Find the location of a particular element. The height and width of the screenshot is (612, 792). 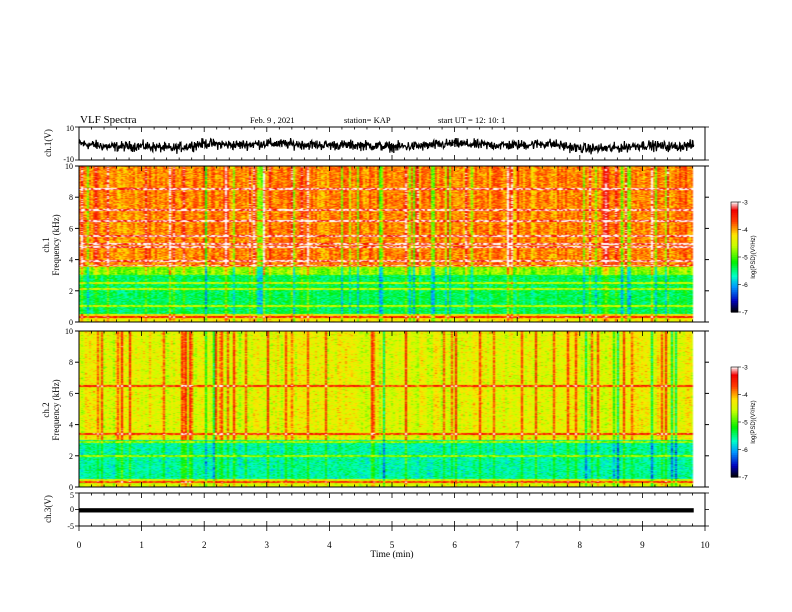

ch1-colorbar: log(PSD)(V²/Hz) -3 -4 -5 -6 -7 is located at coordinates (743, 258).